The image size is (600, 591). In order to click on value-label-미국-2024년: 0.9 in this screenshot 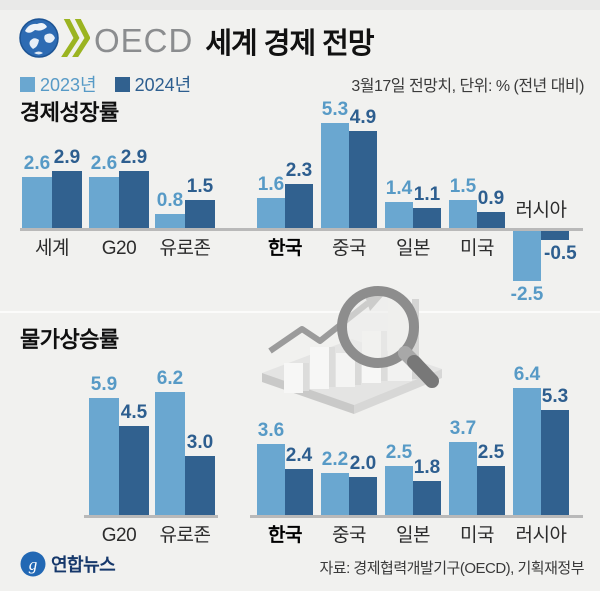, I will do `click(491, 198)`.